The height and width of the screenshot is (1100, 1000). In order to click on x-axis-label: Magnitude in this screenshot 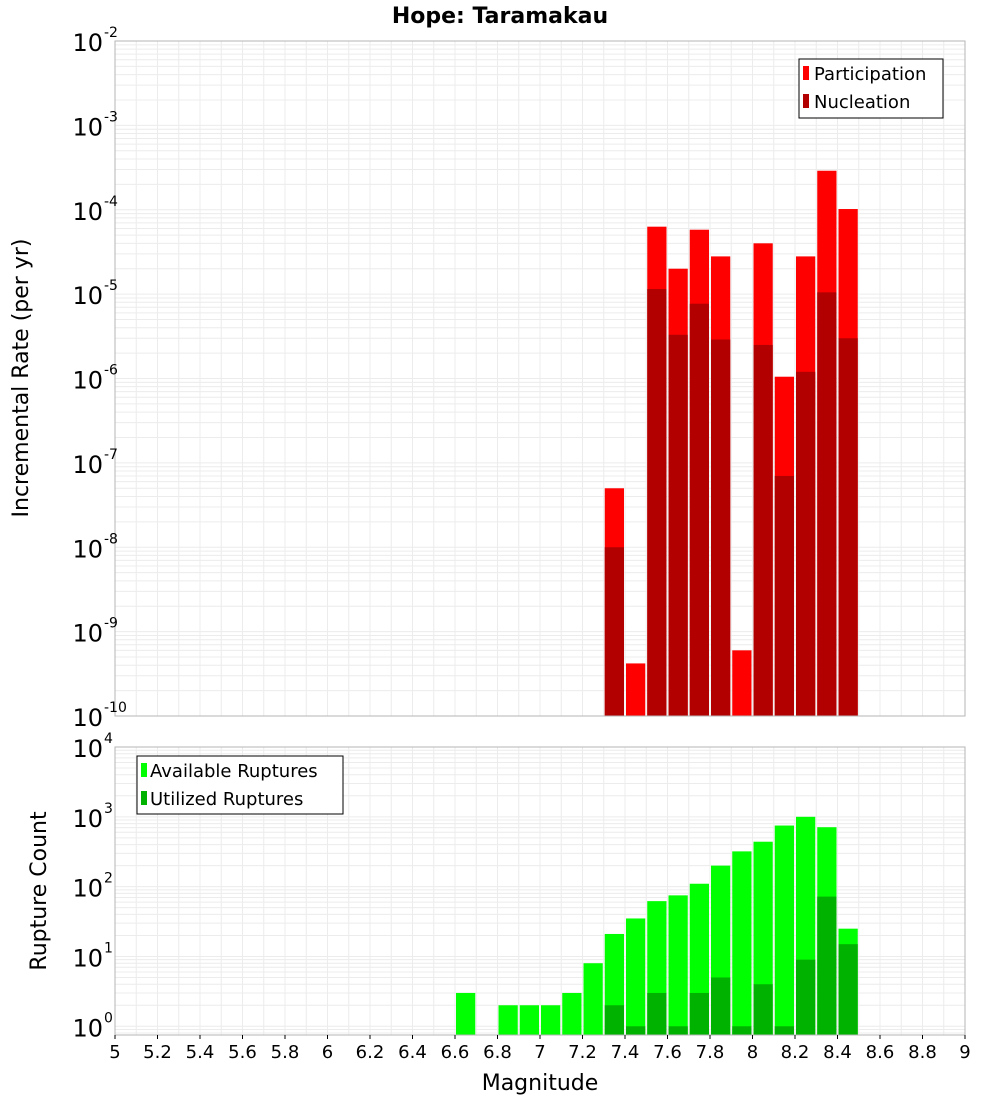, I will do `click(540, 1083)`.